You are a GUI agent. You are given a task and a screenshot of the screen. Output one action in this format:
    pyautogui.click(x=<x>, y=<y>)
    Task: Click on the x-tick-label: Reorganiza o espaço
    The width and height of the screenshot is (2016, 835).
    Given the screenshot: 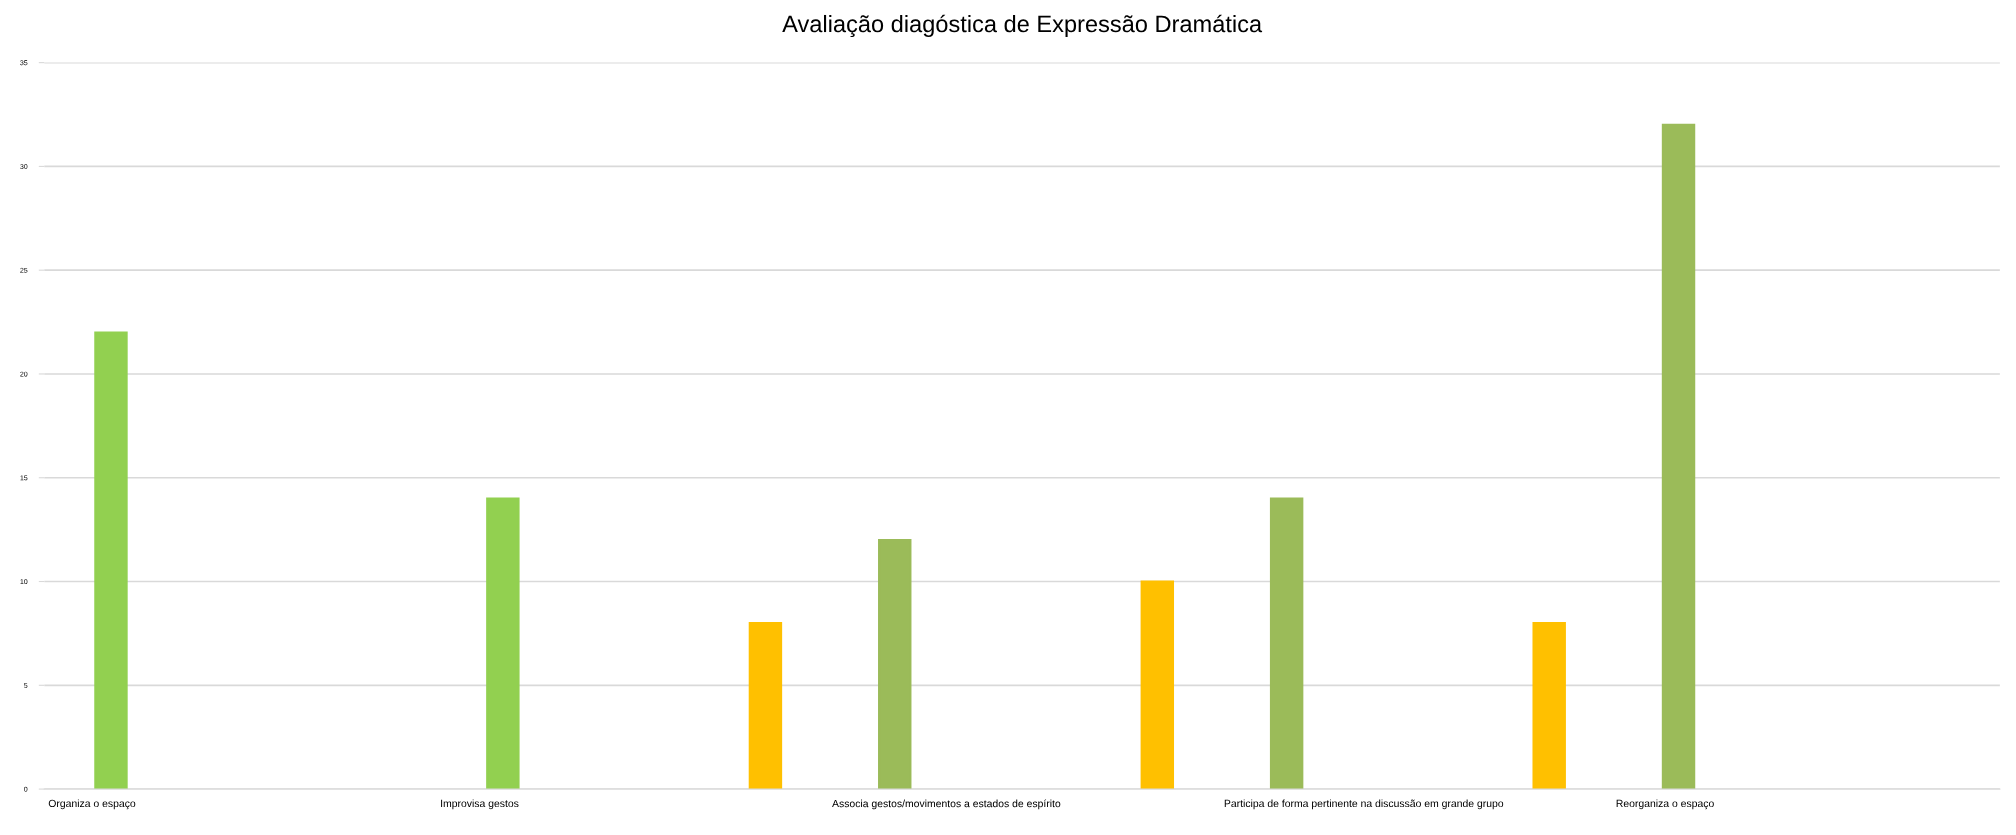 What is the action you would take?
    pyautogui.click(x=1665, y=804)
    